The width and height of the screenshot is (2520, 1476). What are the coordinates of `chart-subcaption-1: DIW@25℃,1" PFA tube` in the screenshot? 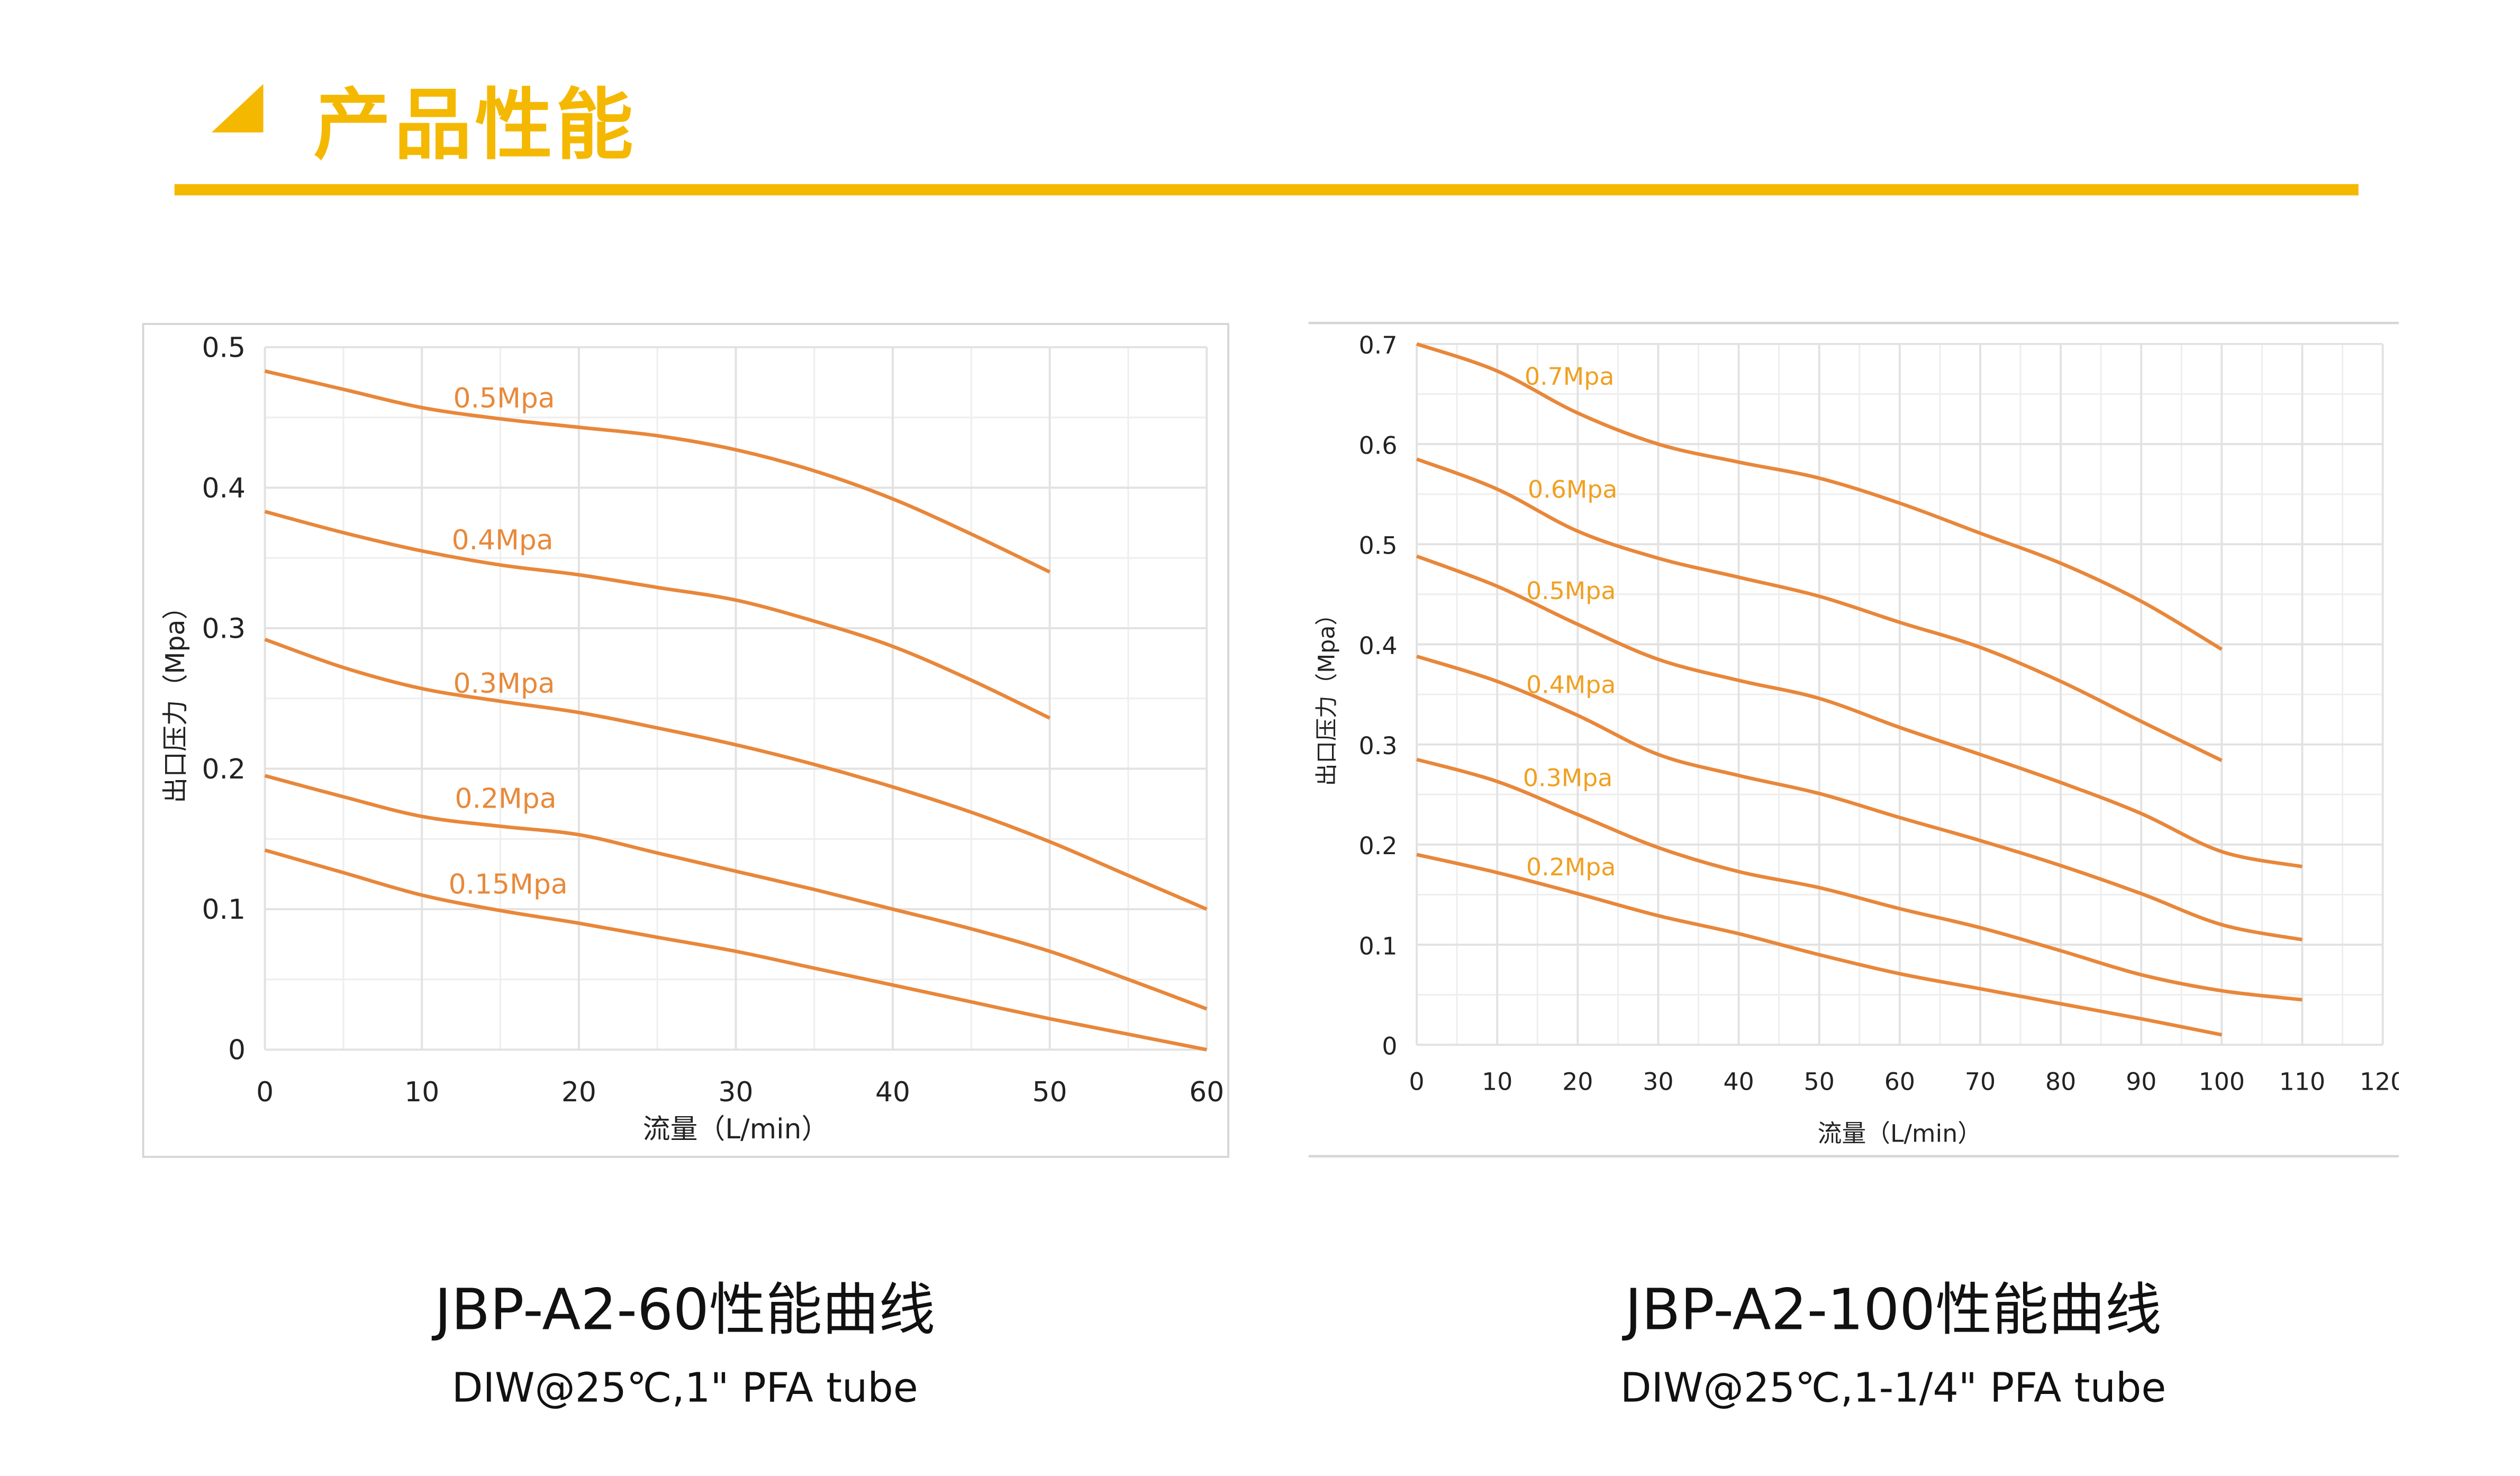 It's located at (684, 1387).